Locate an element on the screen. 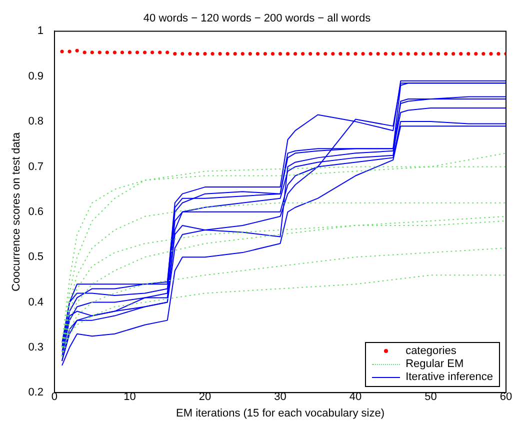 The width and height of the screenshot is (526, 428). y-tick-label: 0.9 is located at coordinates (36, 76).